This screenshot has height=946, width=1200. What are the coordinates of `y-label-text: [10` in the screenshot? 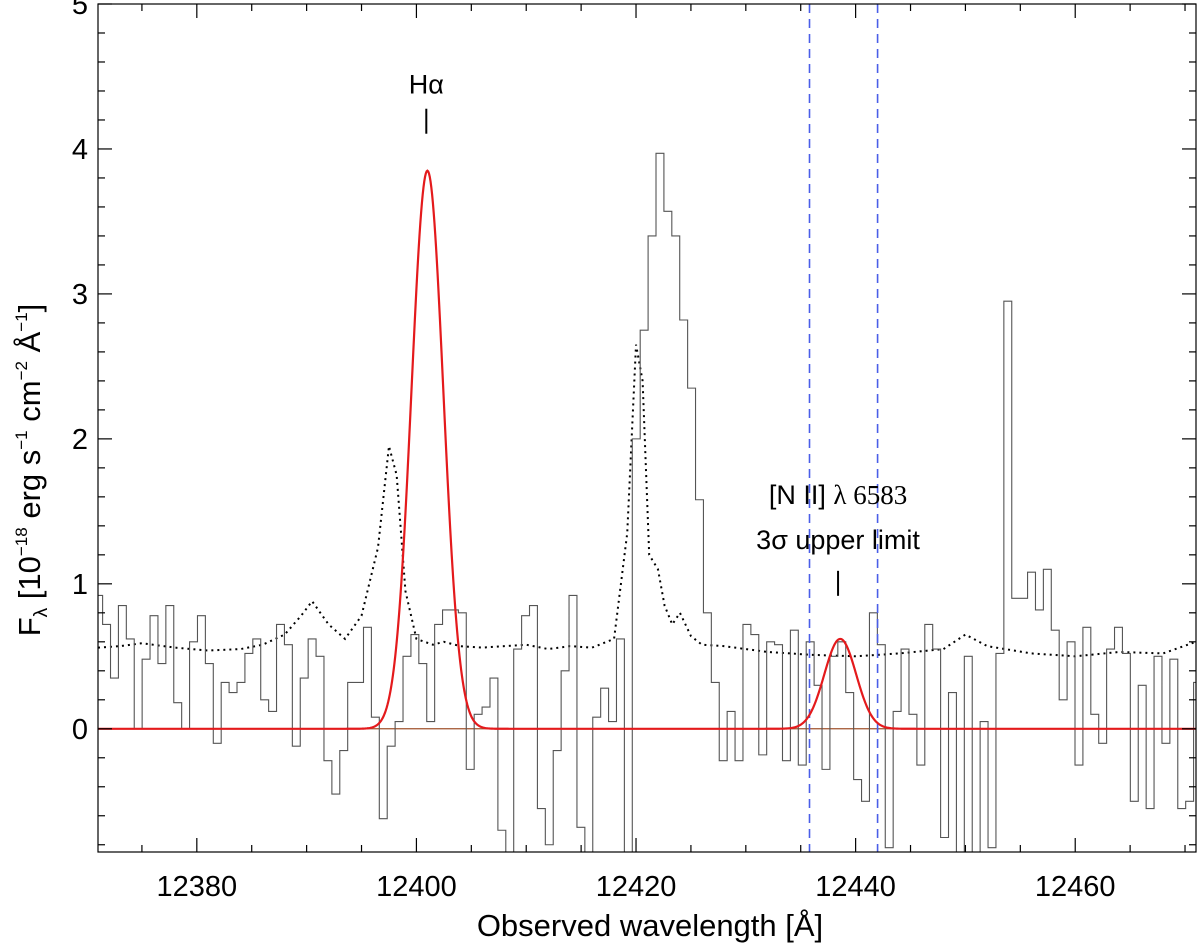 It's located at (29, 582).